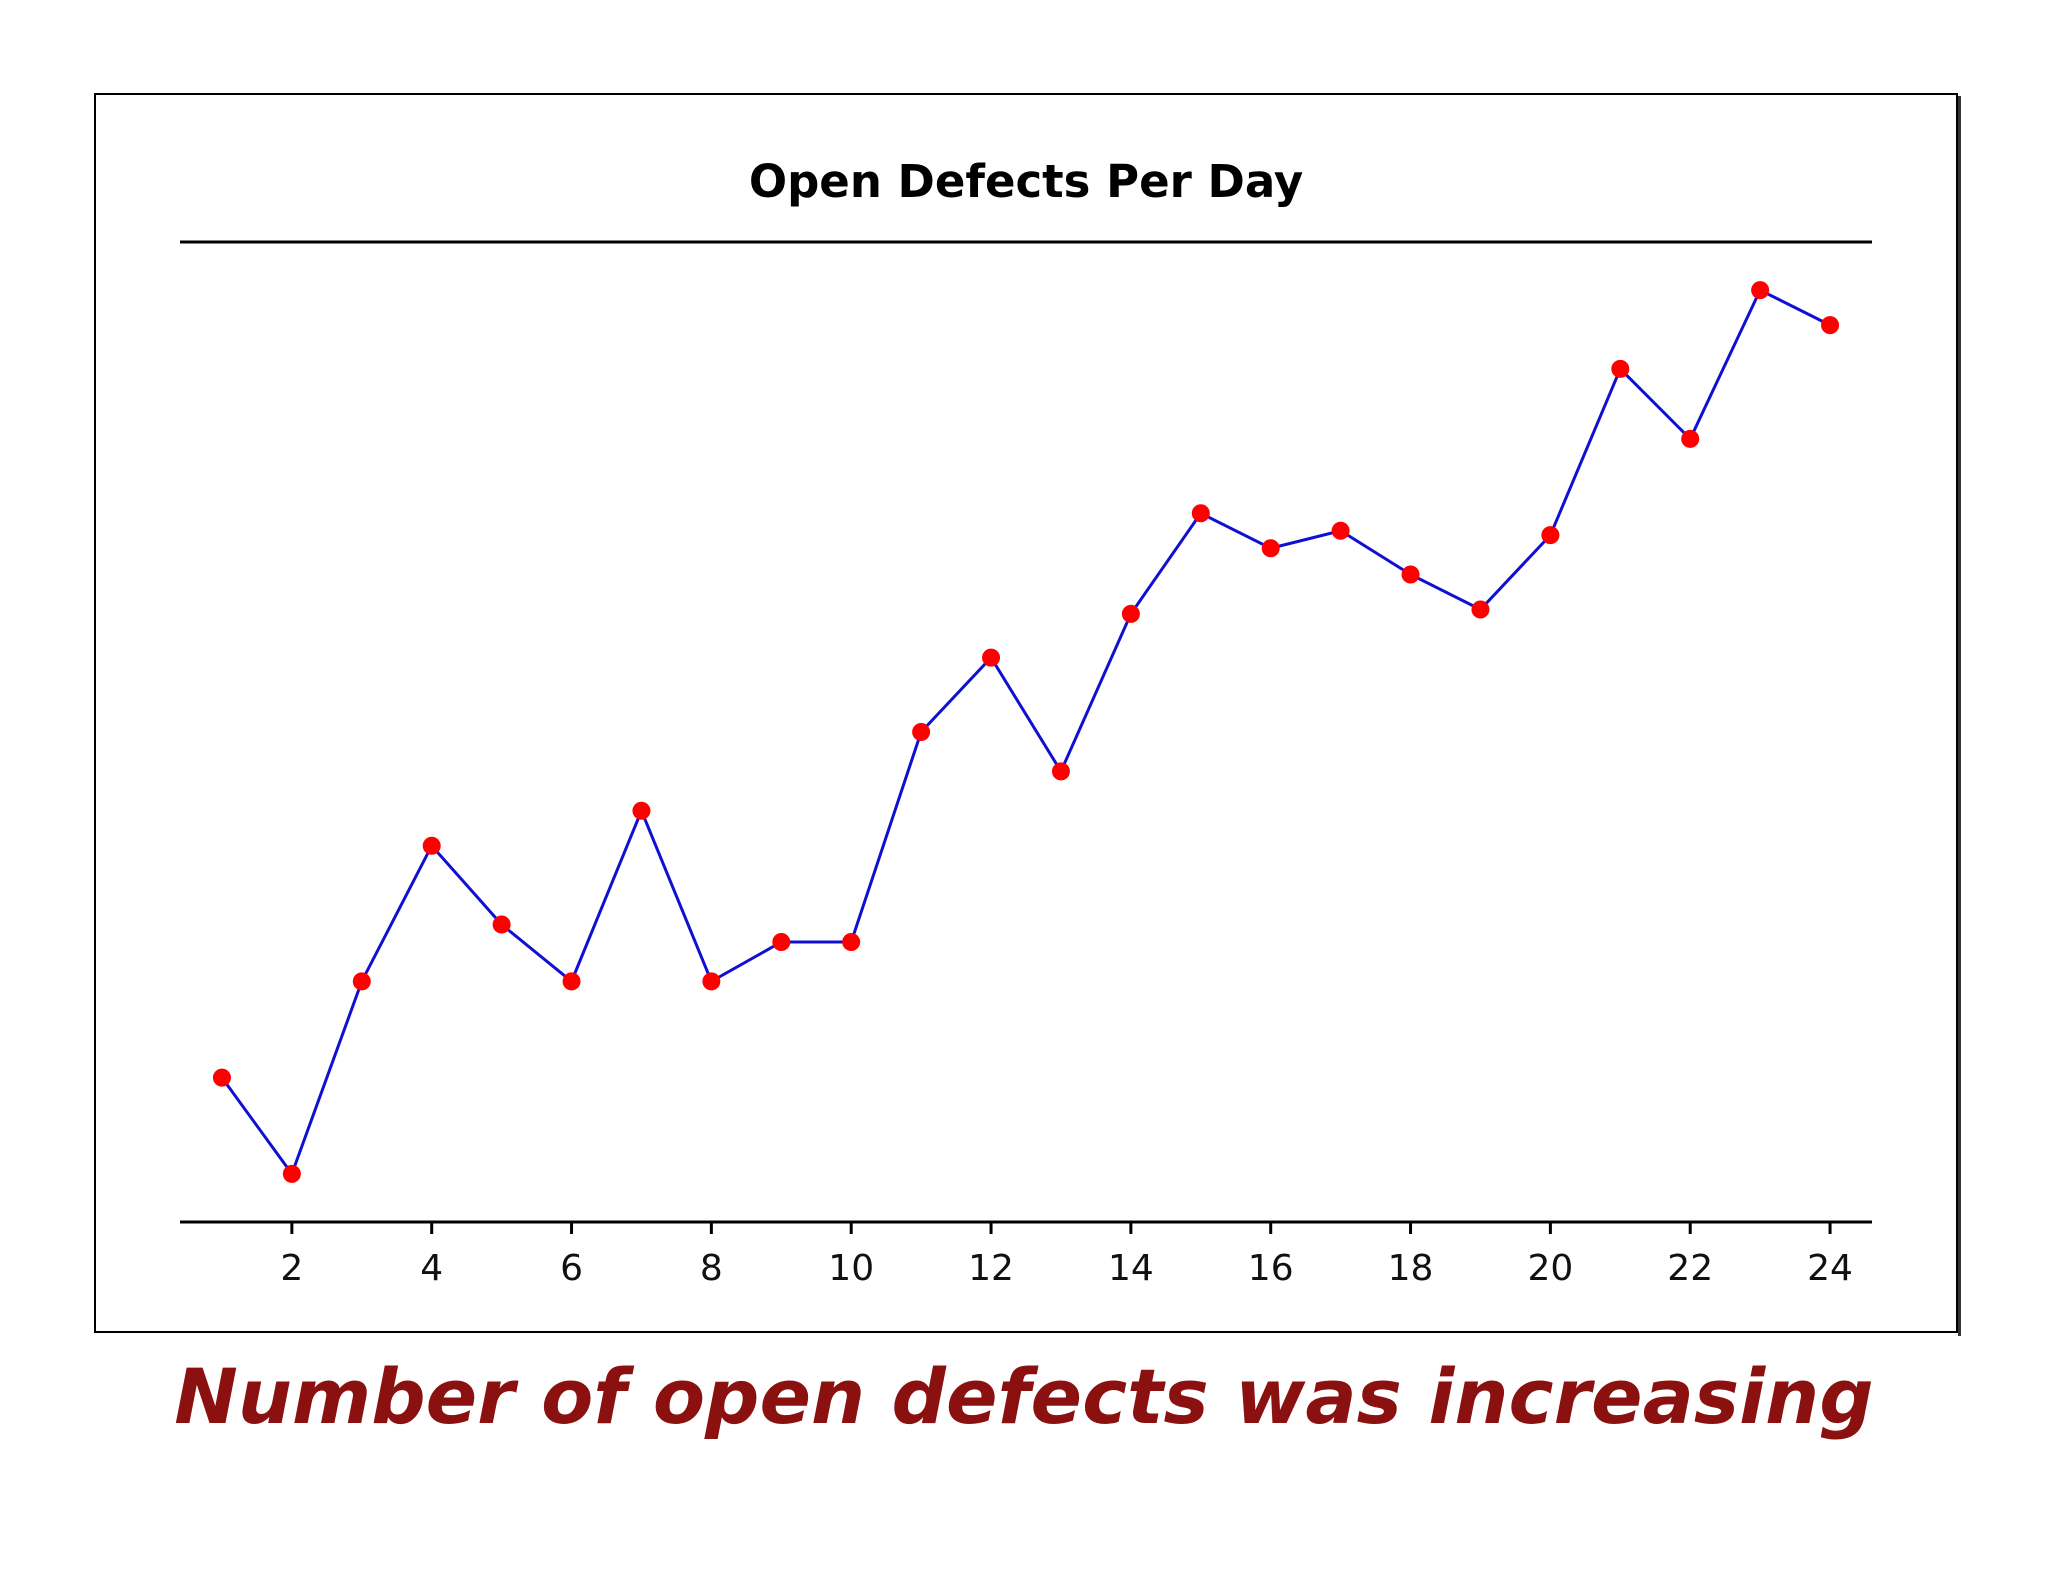 The image size is (2048, 1582). I want to click on x-tick-label-22: 22, so click(1690, 1268).